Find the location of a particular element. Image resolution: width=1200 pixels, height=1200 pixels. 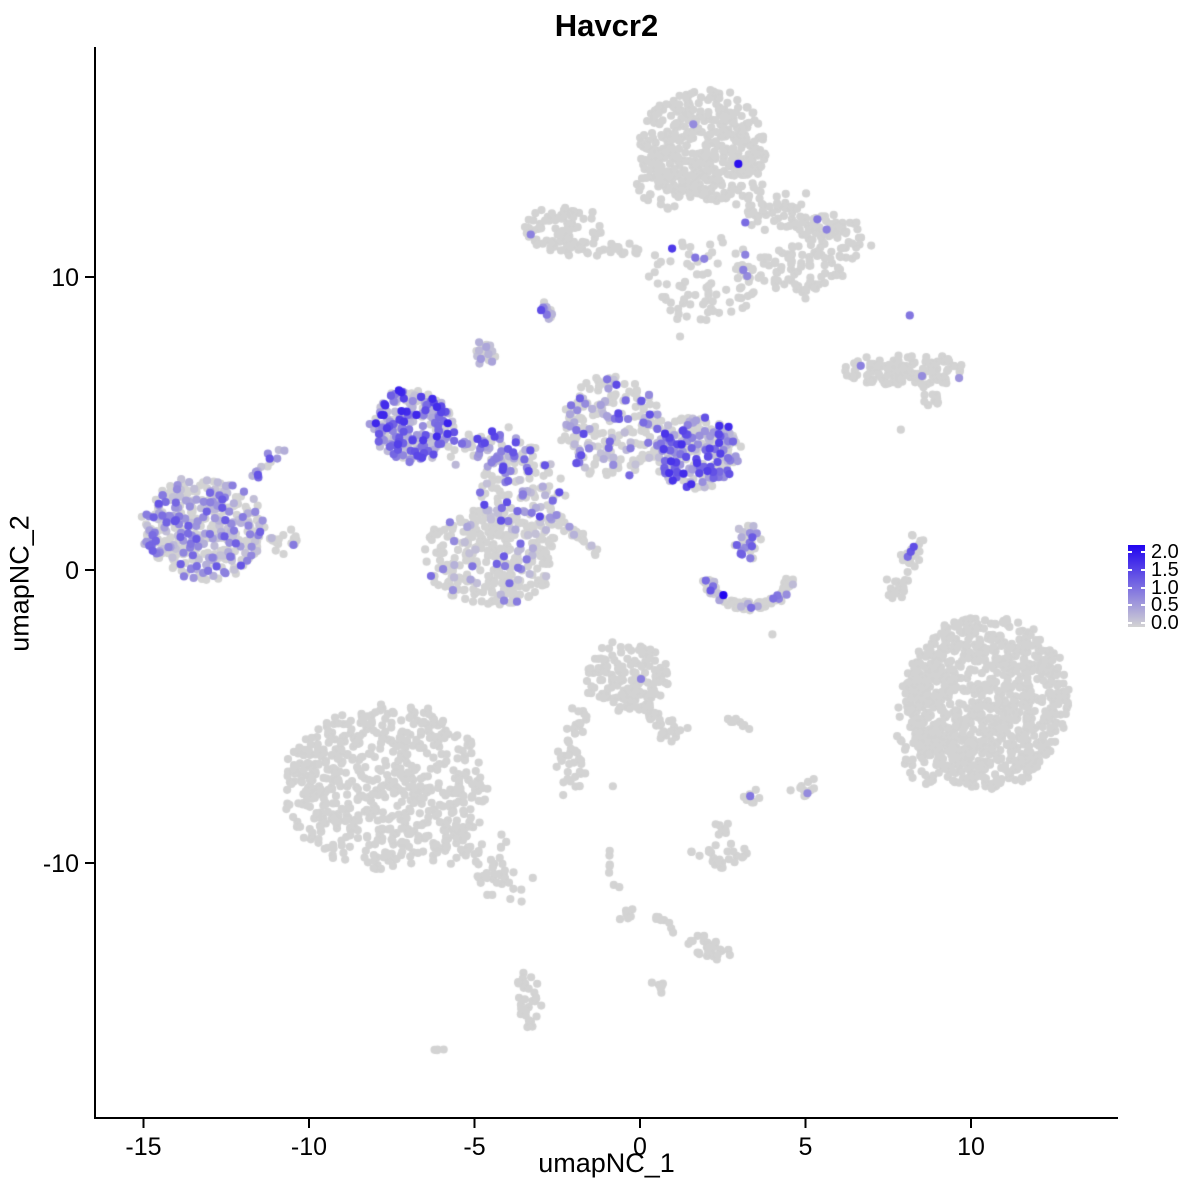

legend-tick-label: 2.0 is located at coordinates (1165, 552).